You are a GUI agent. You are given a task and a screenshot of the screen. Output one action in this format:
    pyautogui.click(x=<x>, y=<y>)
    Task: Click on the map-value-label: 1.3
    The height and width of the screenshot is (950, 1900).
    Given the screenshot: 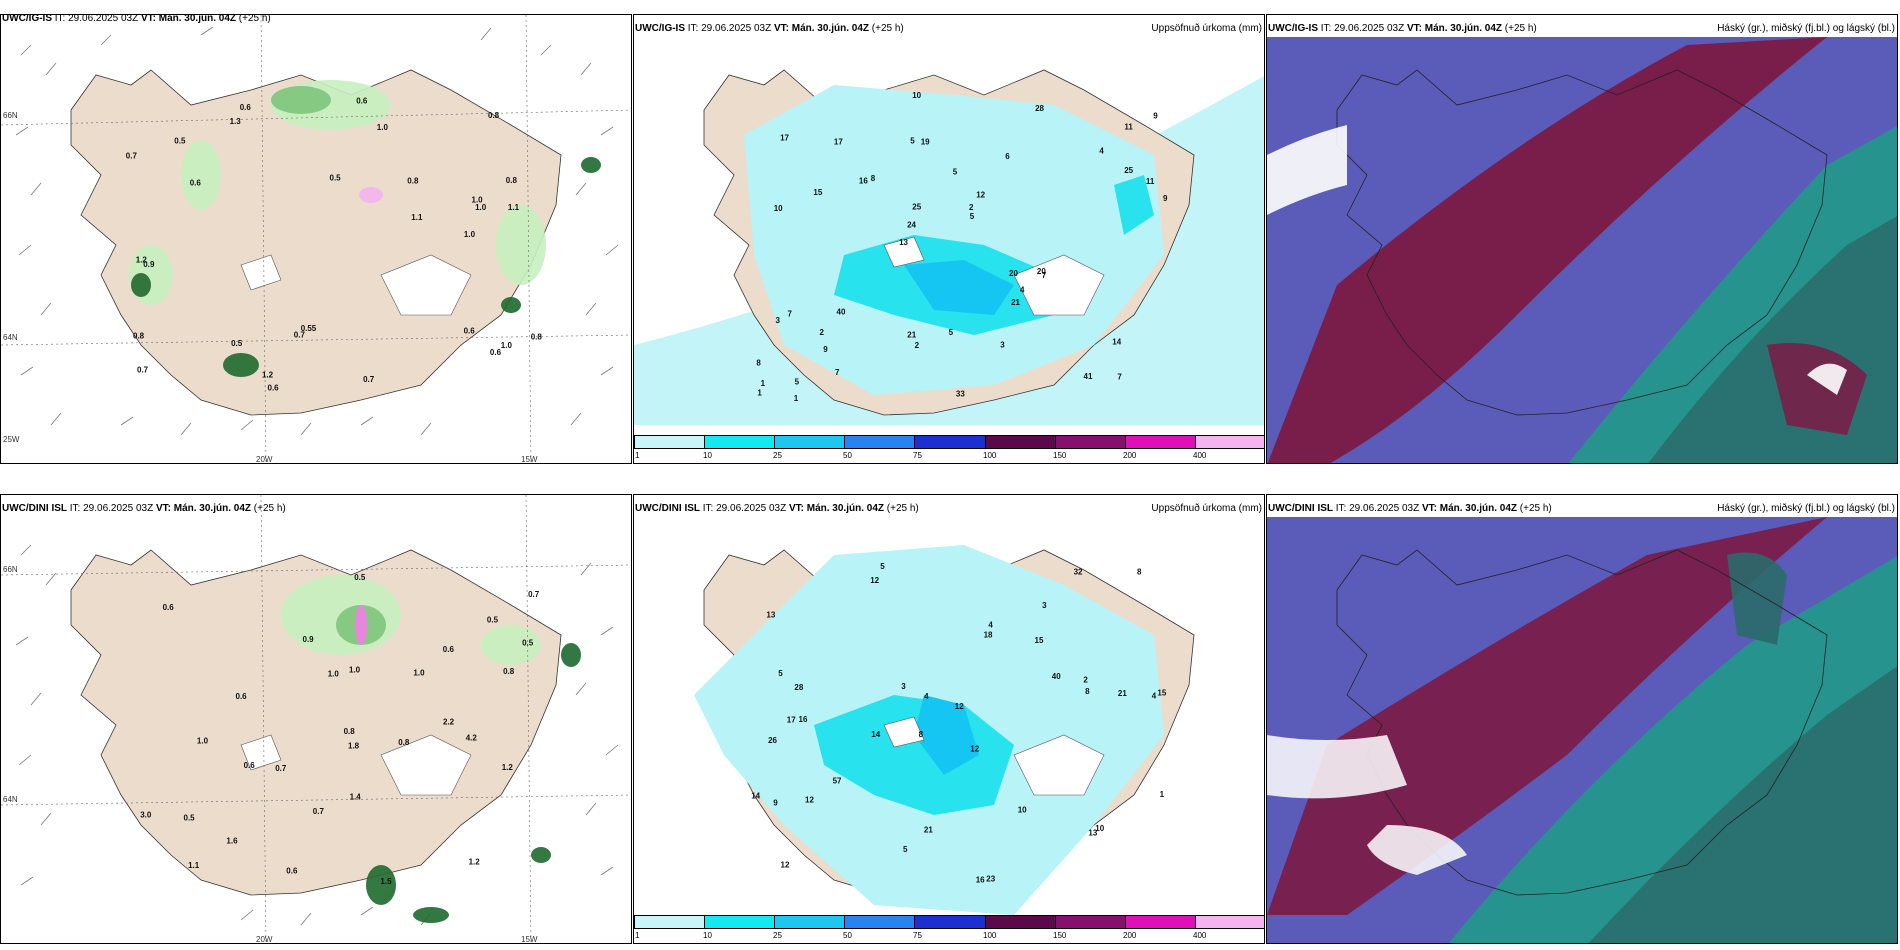 What is the action you would take?
    pyautogui.click(x=236, y=121)
    